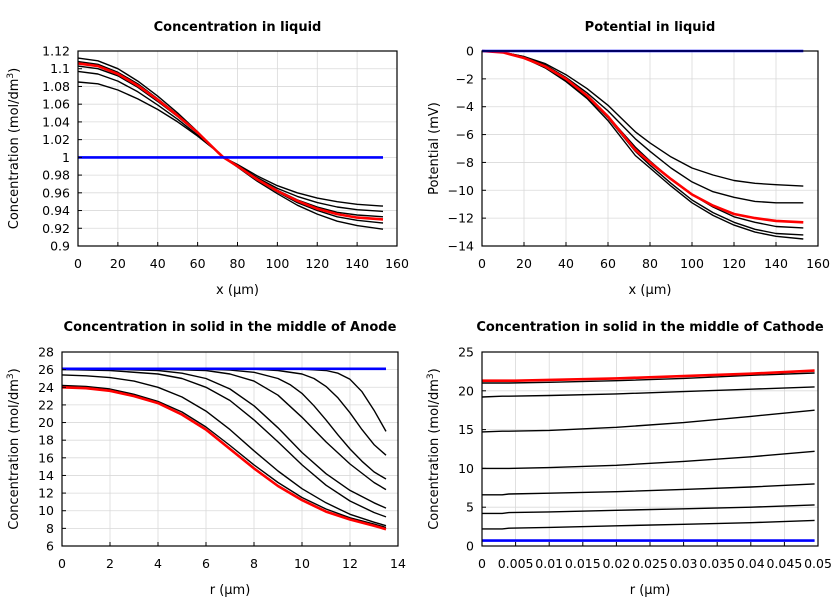 The width and height of the screenshot is (840, 600). Describe the element at coordinates (66, 157) in the screenshot. I see `y-tick-label: 1` at that location.